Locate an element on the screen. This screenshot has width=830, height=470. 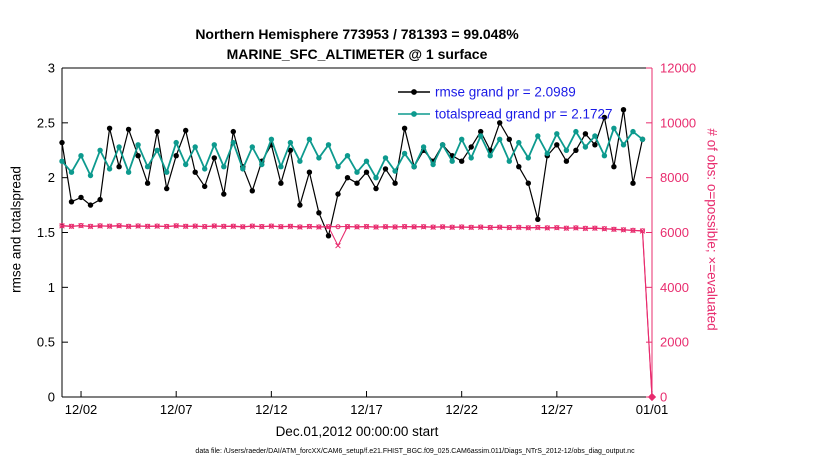
x-tick-label: 12/07 is located at coordinates (176, 409).